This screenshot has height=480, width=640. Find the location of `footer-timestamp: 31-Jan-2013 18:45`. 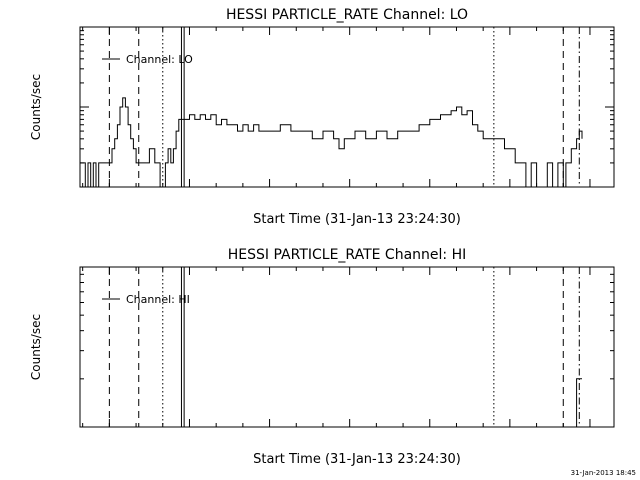

footer-timestamp: 31-Jan-2013 18:45 is located at coordinates (603, 473).